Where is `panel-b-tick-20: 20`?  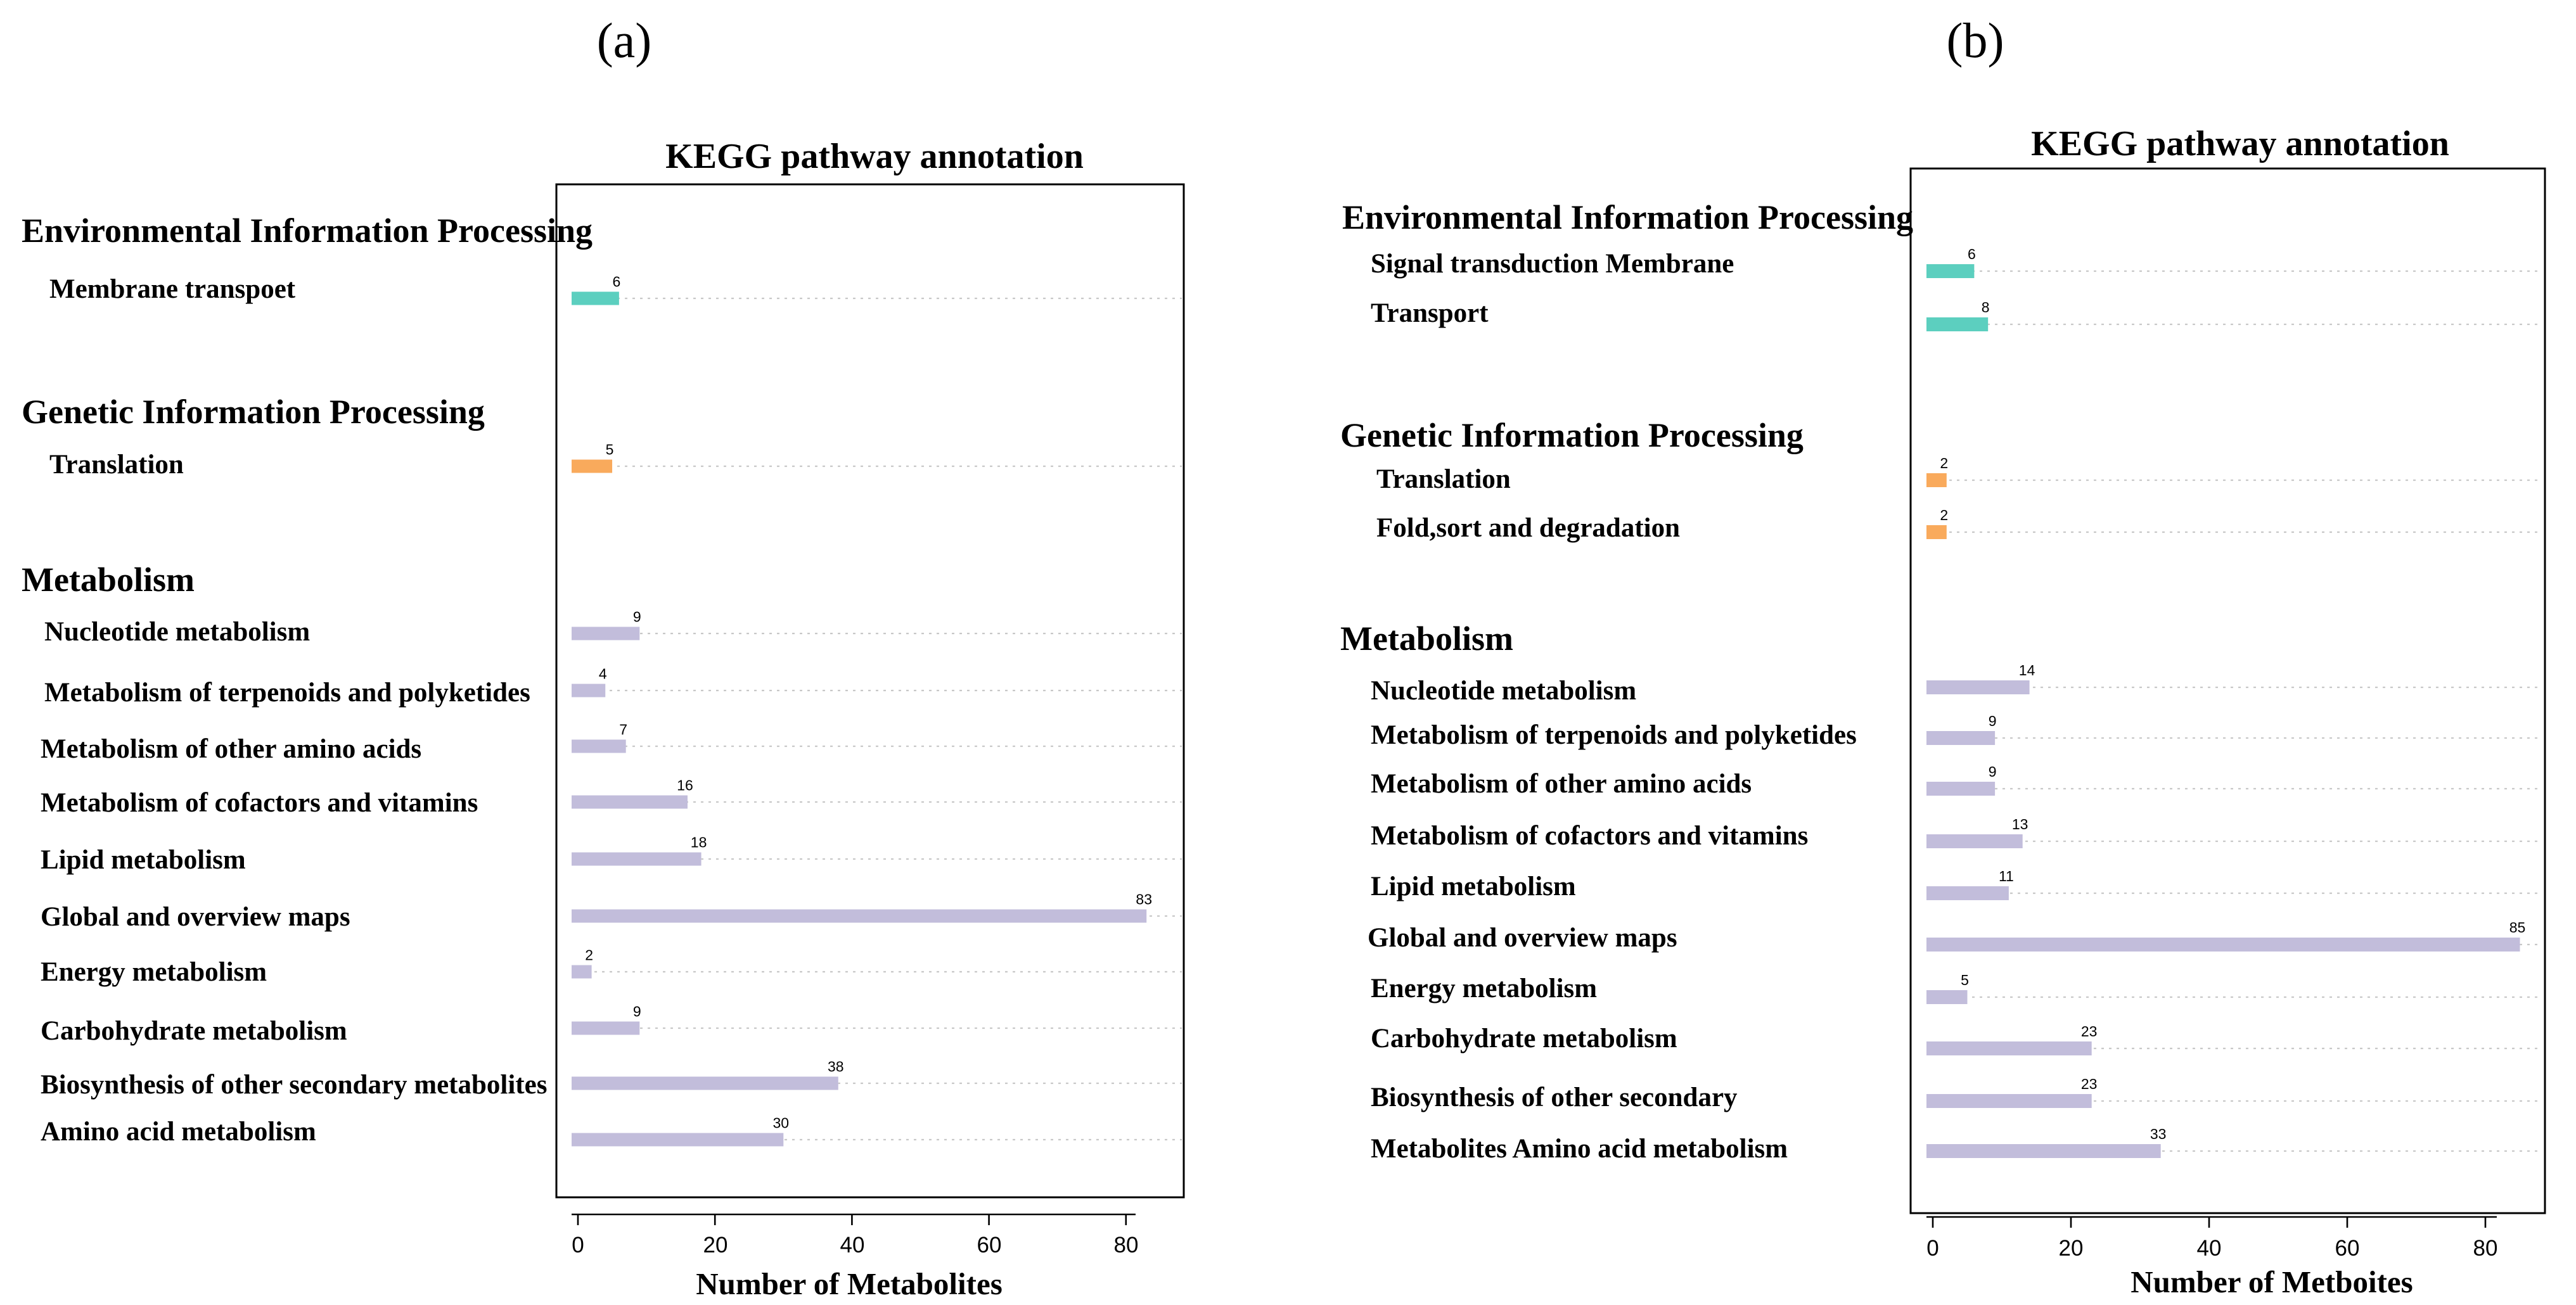
panel-b-tick-20: 20 is located at coordinates (2071, 1249).